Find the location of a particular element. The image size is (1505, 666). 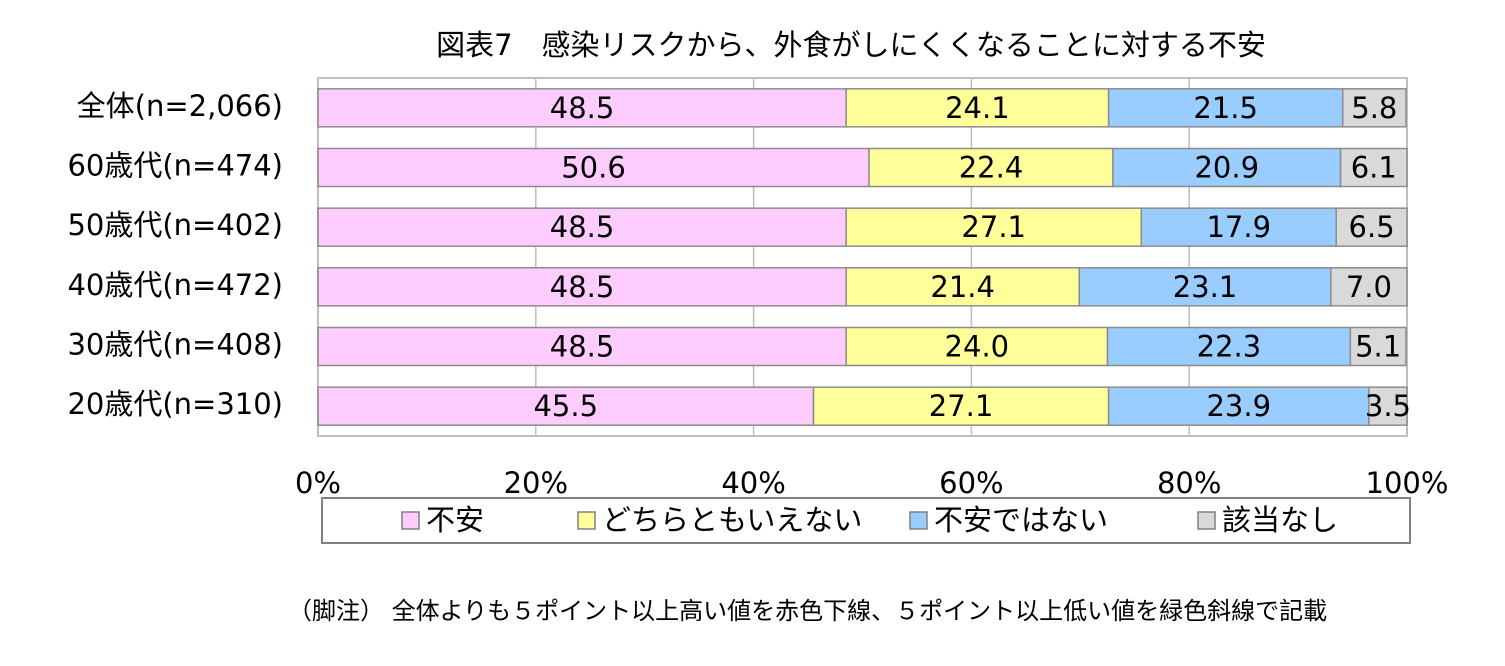

legend-label: 不安 is located at coordinates (455, 520).